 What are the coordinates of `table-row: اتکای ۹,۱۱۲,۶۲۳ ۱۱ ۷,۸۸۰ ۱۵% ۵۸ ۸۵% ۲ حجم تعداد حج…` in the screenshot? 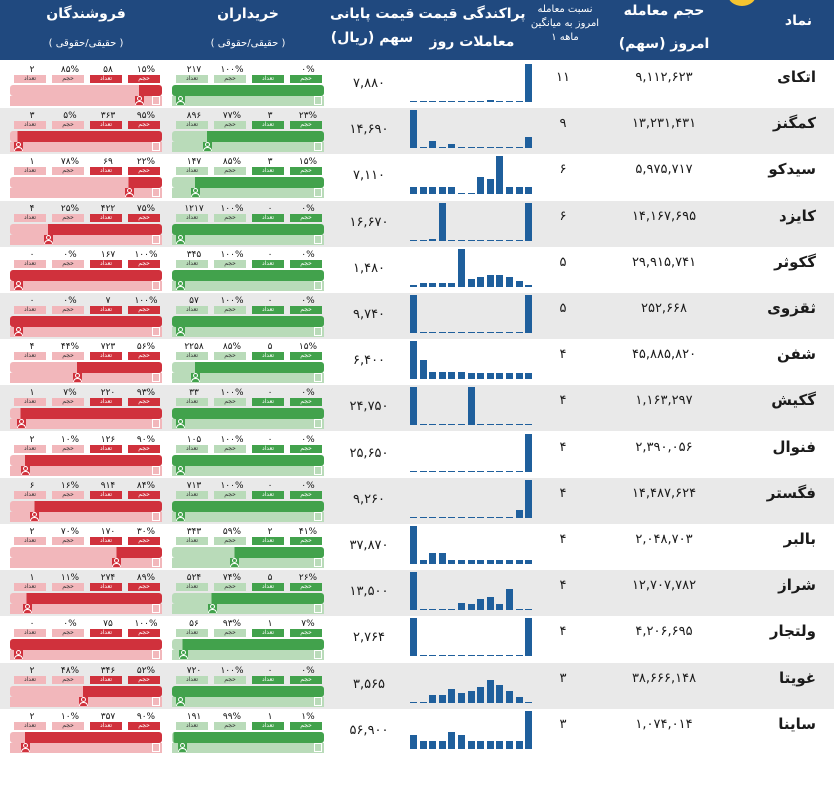 It's located at (417, 85).